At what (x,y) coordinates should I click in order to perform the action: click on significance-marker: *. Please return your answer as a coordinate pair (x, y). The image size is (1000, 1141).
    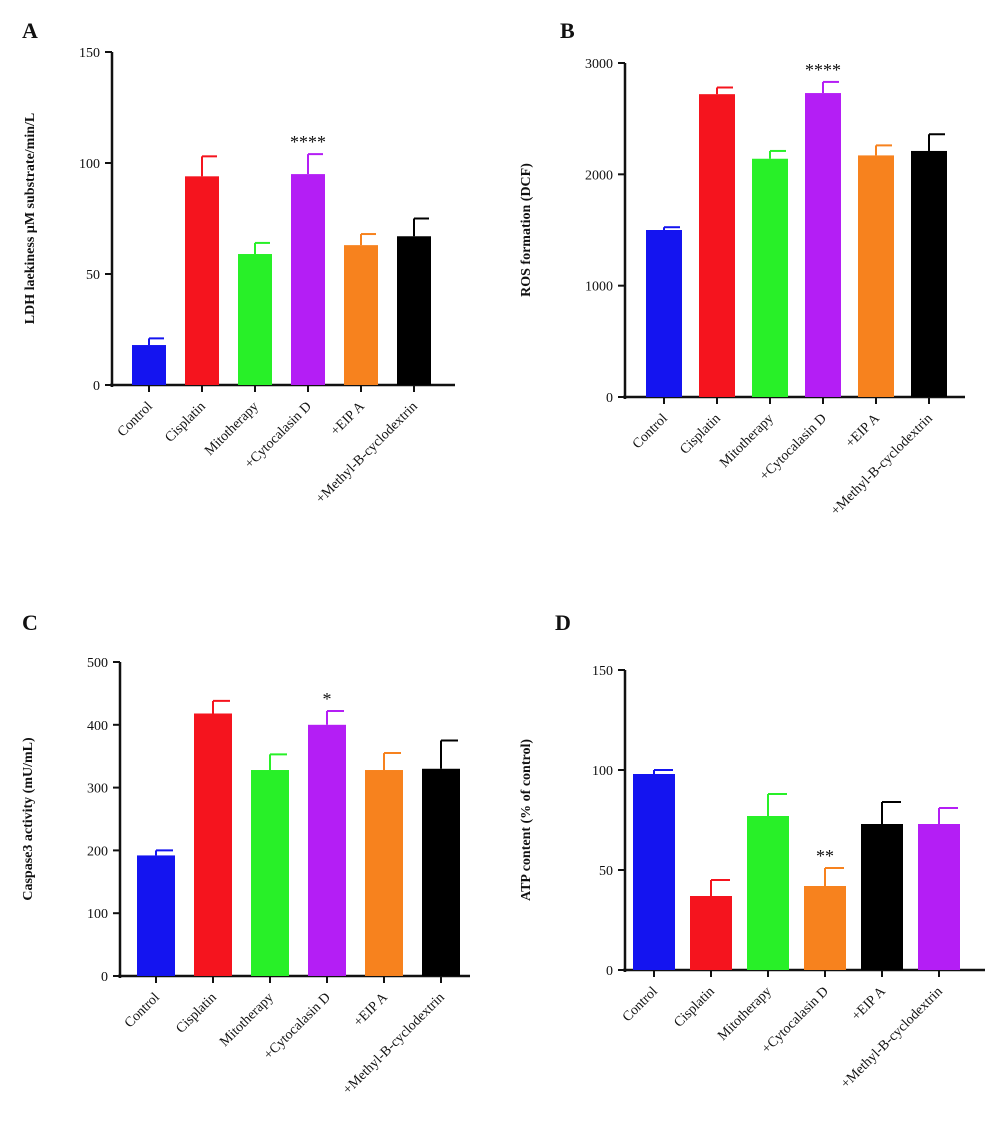
    Looking at the image, I should click on (327, 699).